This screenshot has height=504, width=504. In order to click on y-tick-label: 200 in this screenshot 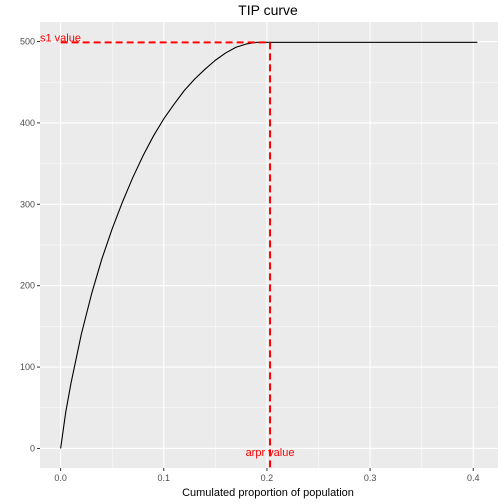, I will do `click(27, 286)`.